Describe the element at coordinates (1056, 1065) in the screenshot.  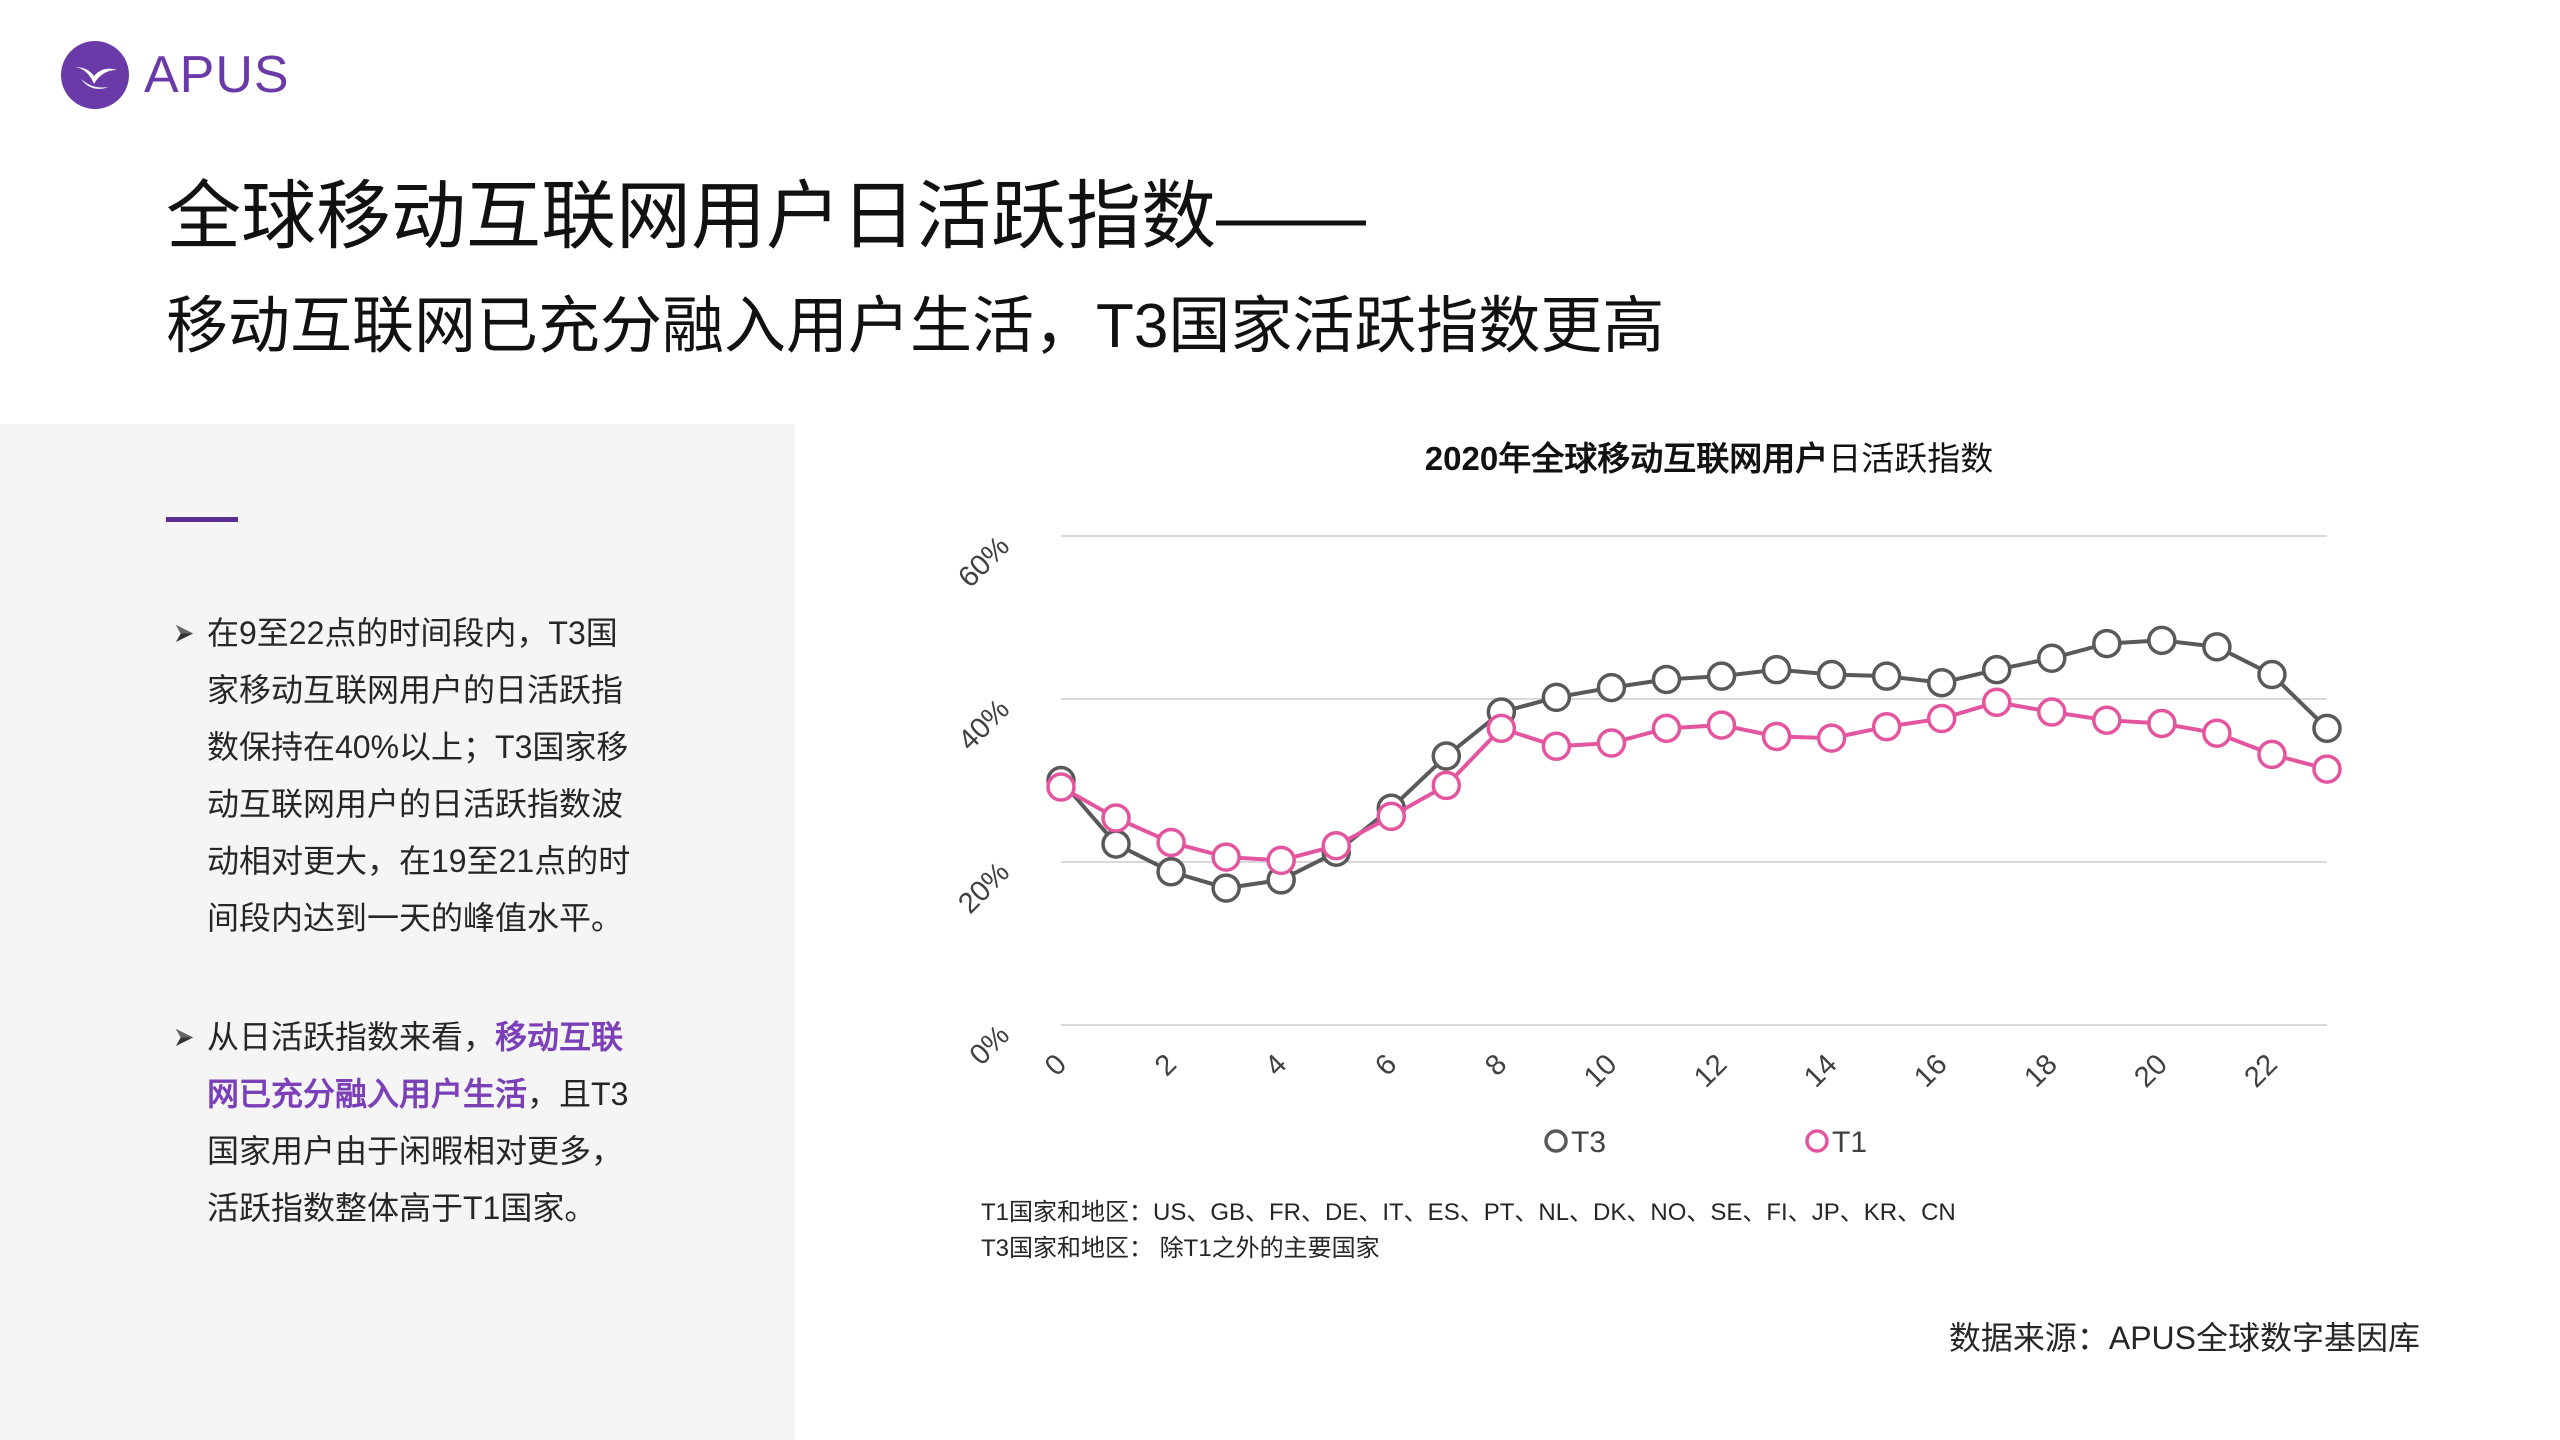
I see `x-tick-label: 0` at that location.